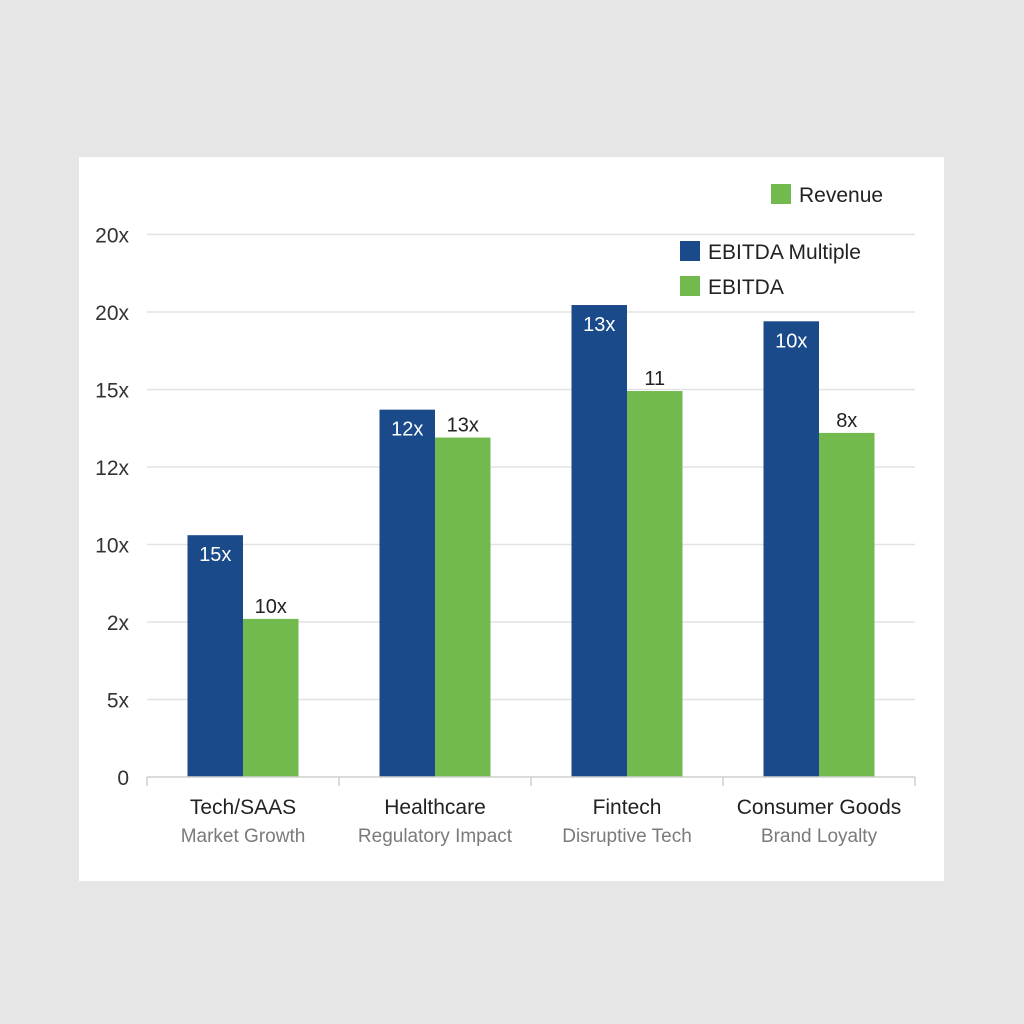  Describe the element at coordinates (112, 468) in the screenshot. I see `y-tick-label: 12x` at that location.